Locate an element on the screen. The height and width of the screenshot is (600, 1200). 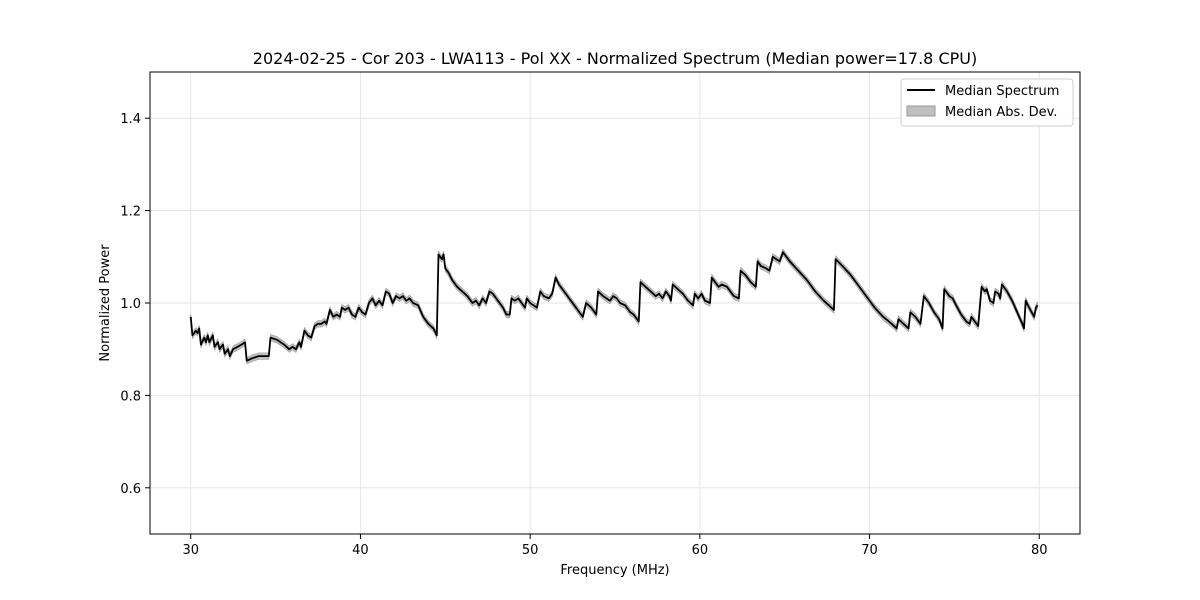
legend-band-swatch is located at coordinates (921, 111).